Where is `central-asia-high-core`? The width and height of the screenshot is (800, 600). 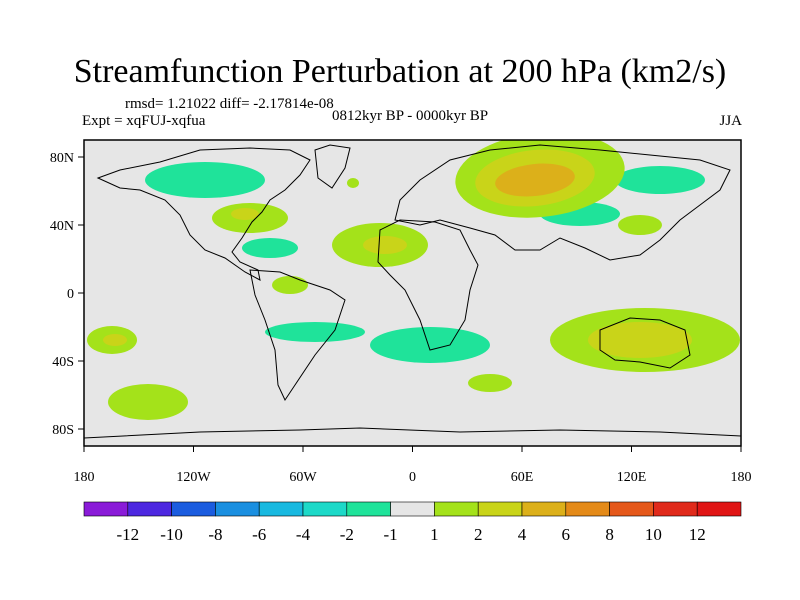 central-asia-high-core is located at coordinates (535, 180).